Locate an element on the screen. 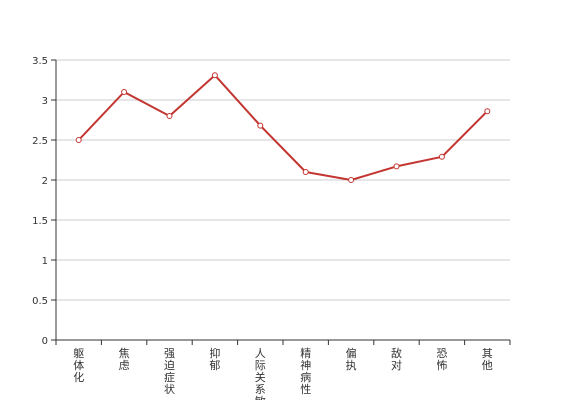 Image resolution: width=567 pixels, height=400 pixels. y-tick-label: 1 is located at coordinates (45, 261).